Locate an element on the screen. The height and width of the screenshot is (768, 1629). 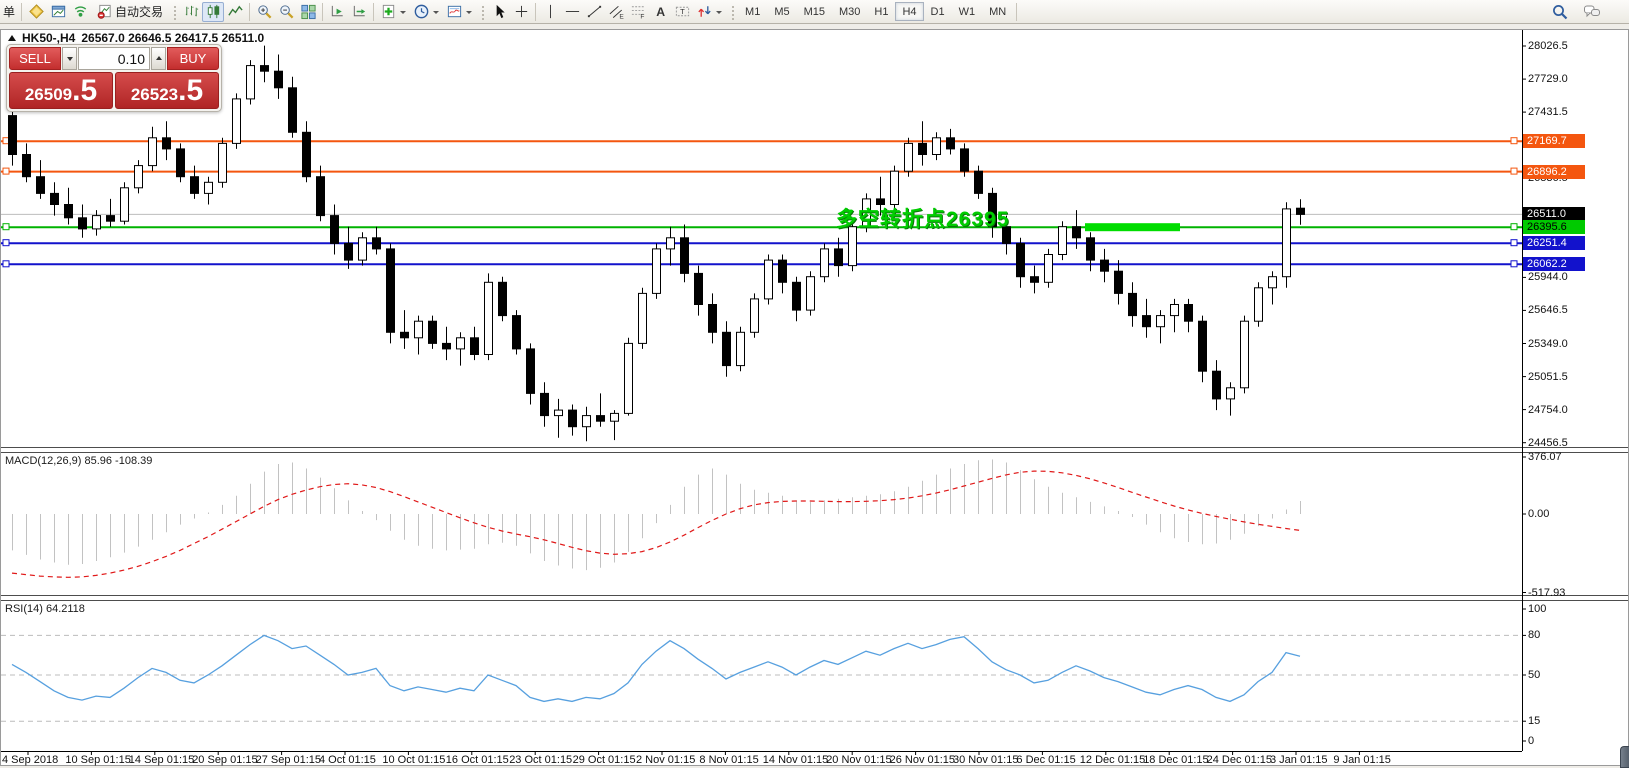
timeframe-h1: H1 is located at coordinates (881, 11).